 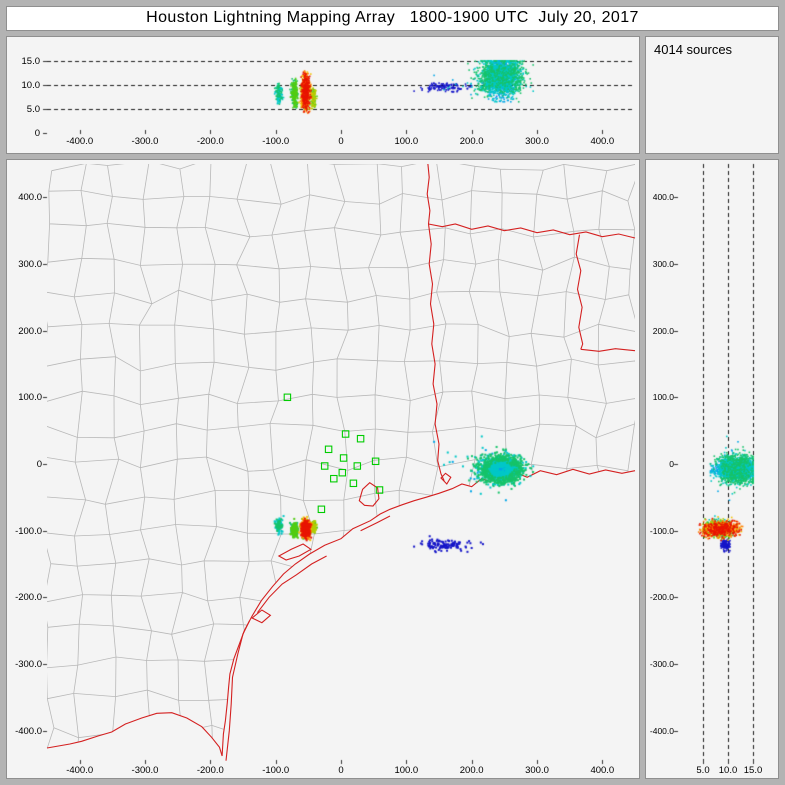 What do you see at coordinates (693, 49) in the screenshot?
I see `source-count-label: 4014 sources` at bounding box center [693, 49].